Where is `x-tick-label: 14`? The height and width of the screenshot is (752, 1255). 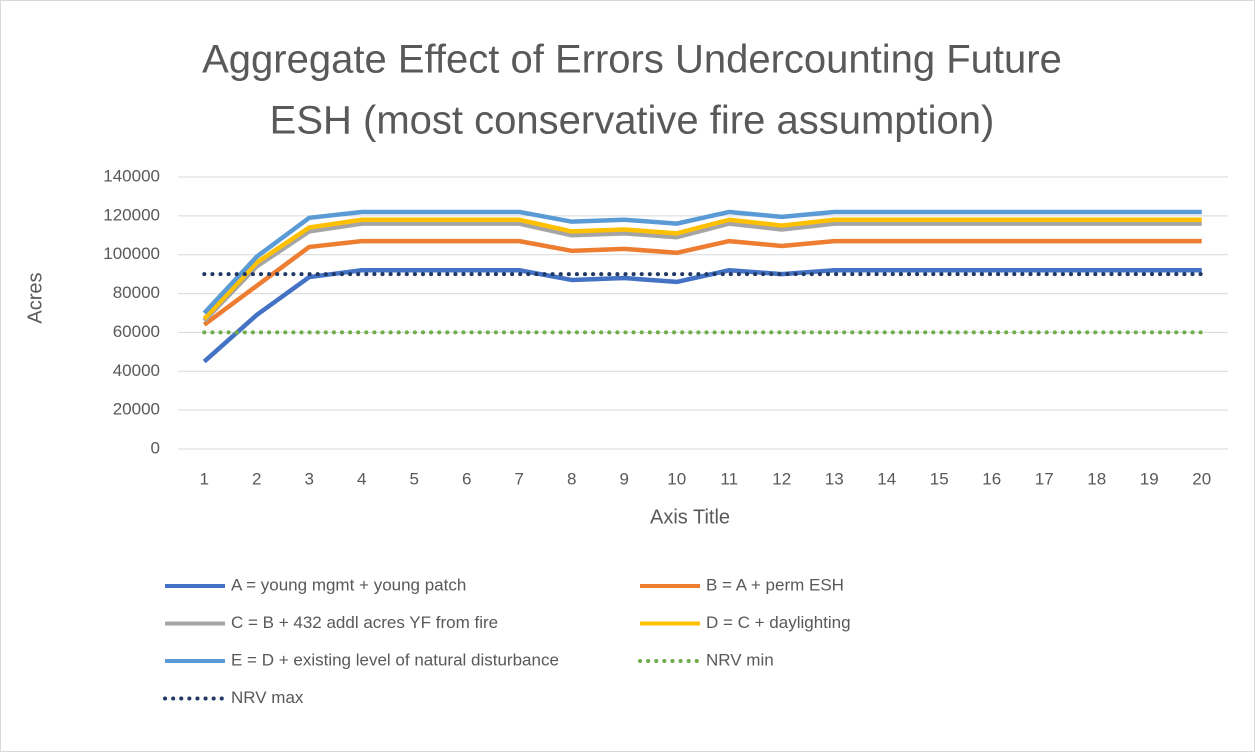 x-tick-label: 14 is located at coordinates (886, 478).